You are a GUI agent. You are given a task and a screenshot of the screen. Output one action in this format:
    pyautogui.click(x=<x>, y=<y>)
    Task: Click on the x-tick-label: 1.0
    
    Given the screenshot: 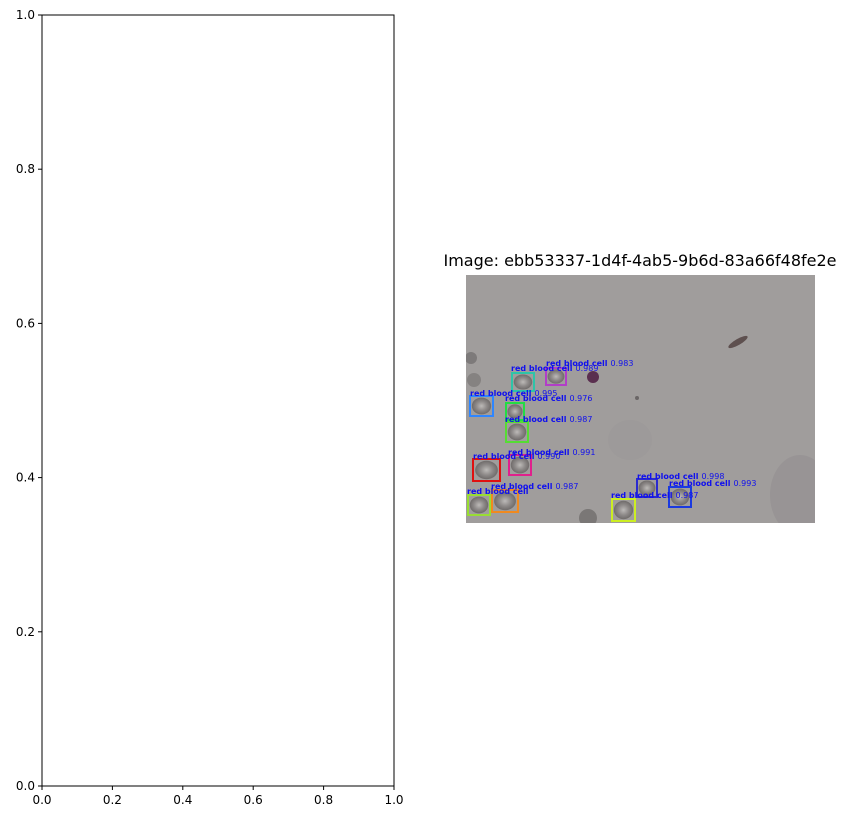 What is the action you would take?
    pyautogui.click(x=393, y=800)
    